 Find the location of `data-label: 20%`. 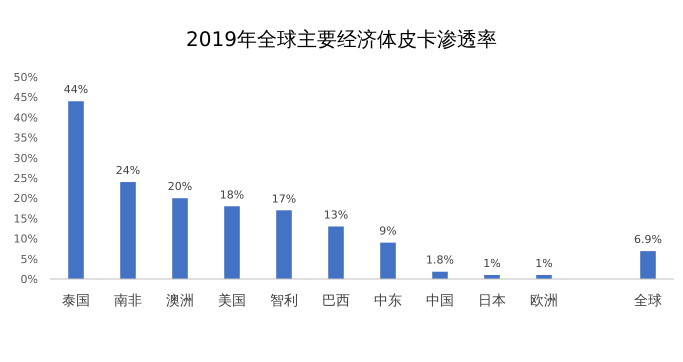

data-label: 20% is located at coordinates (180, 187).